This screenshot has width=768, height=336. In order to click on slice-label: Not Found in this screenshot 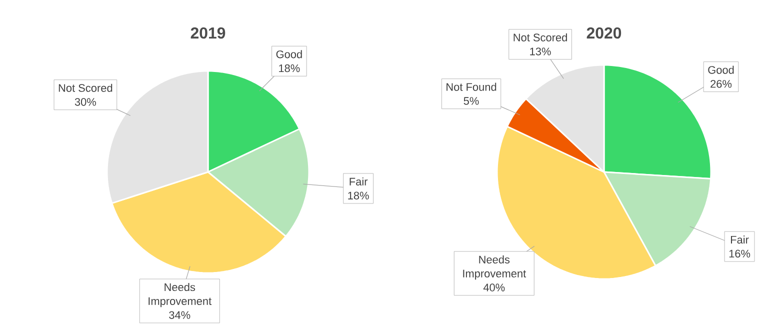, I will do `click(471, 86)`.